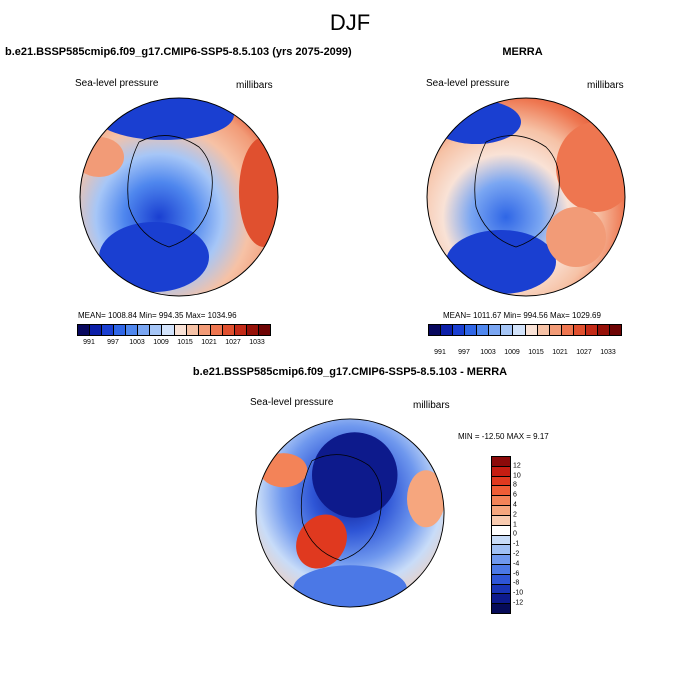 This screenshot has width=700, height=700. What do you see at coordinates (161, 342) in the screenshot?
I see `panel-1-tick: 1009` at bounding box center [161, 342].